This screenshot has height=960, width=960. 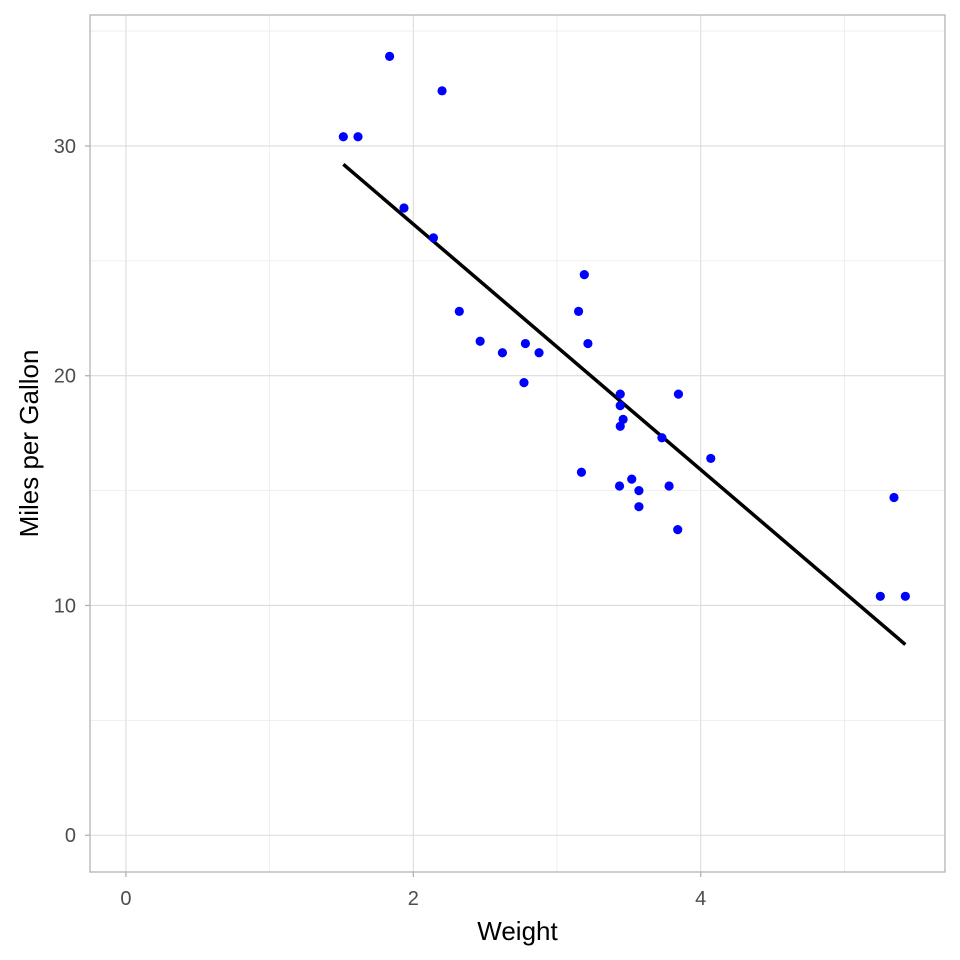 What do you see at coordinates (29, 444) in the screenshot?
I see `y-axis-title: Miles per Gallon` at bounding box center [29, 444].